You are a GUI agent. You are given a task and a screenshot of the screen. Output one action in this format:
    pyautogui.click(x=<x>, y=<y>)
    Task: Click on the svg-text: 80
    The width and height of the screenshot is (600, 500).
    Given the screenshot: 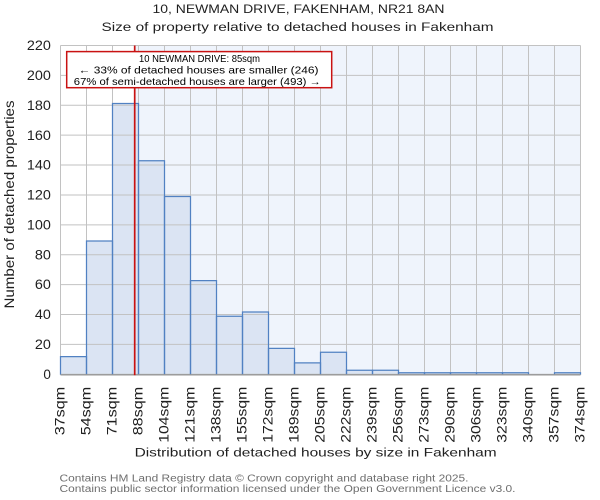 What is the action you would take?
    pyautogui.click(x=43, y=254)
    